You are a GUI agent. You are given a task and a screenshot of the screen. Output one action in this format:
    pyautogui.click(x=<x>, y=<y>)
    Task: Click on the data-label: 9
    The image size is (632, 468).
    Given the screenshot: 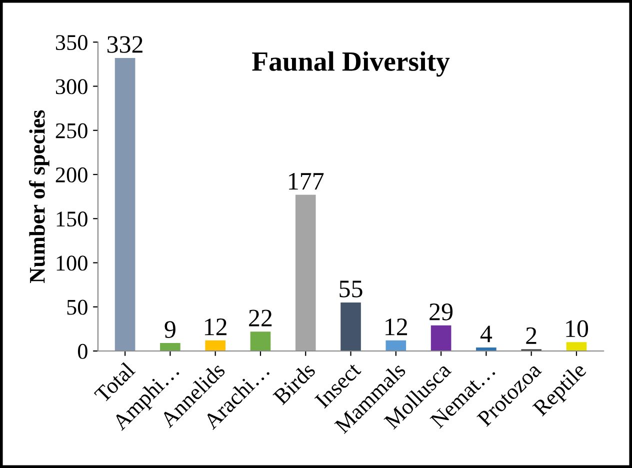 What is the action you would take?
    pyautogui.click(x=170, y=329)
    